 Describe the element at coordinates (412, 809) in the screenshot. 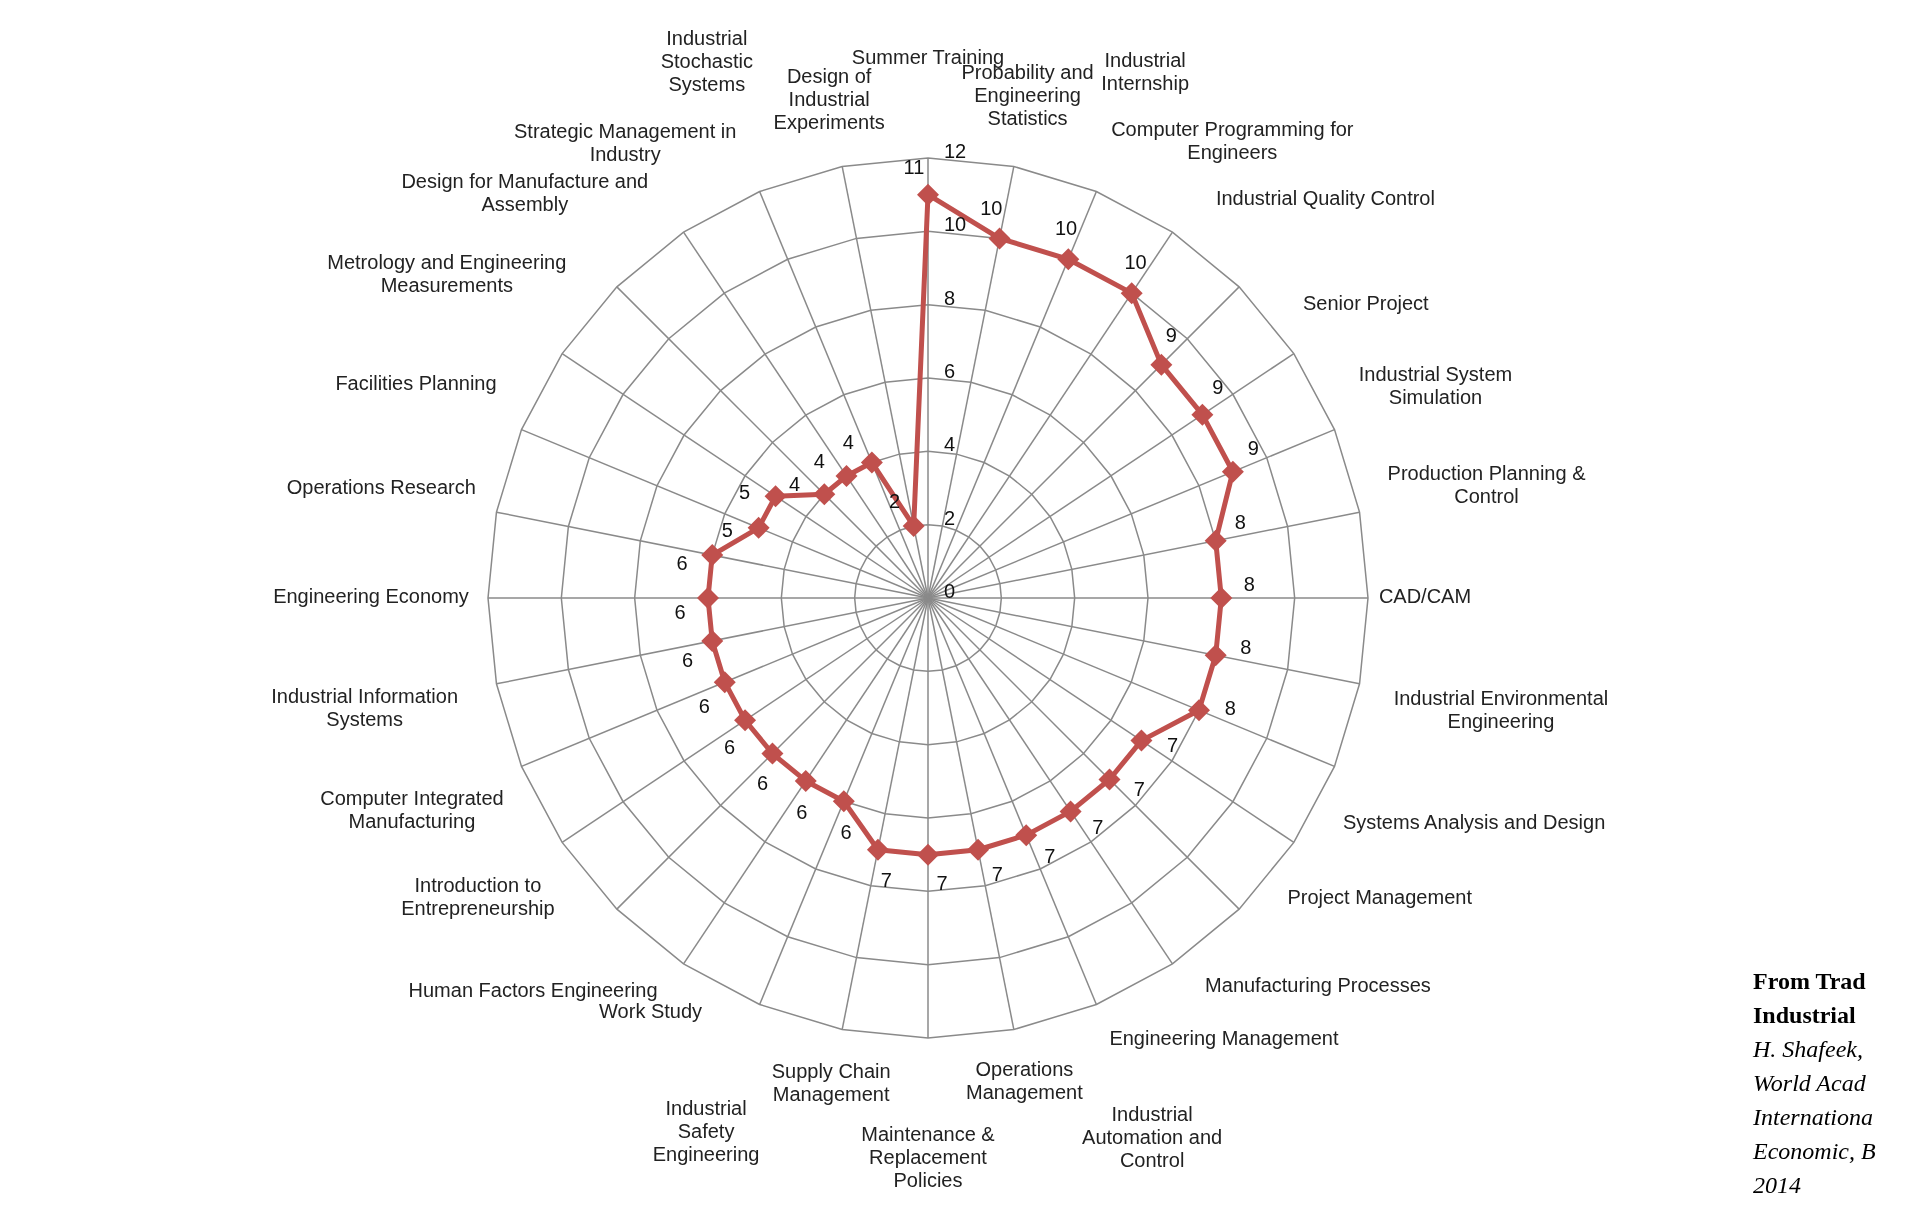

I see `spoke-label: Computer Integrated Manufacturing` at that location.